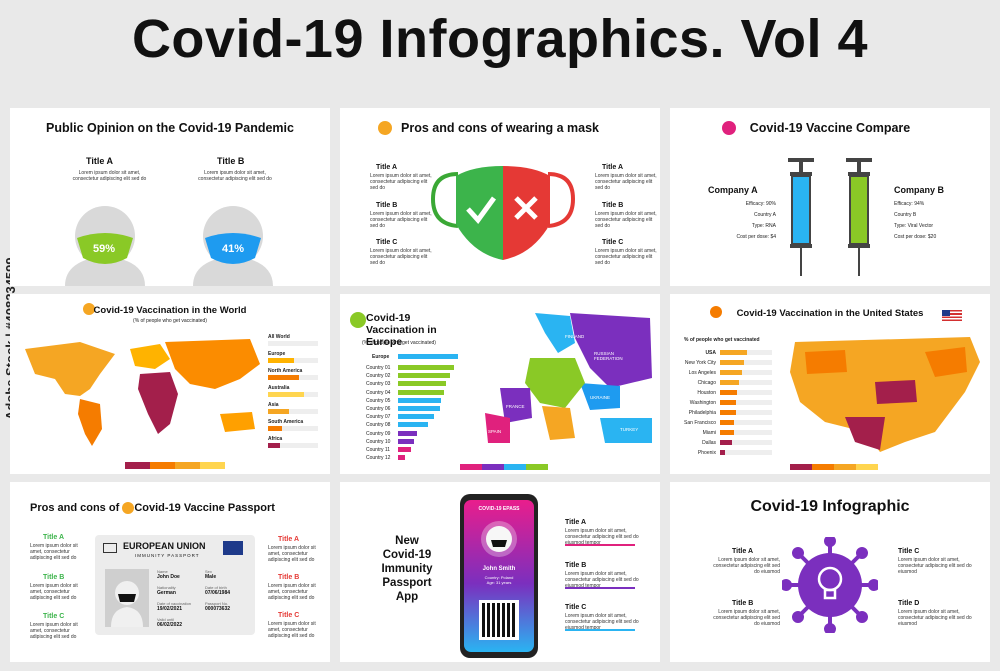  I want to click on b-line: Cost per dose: $20, so click(915, 237).